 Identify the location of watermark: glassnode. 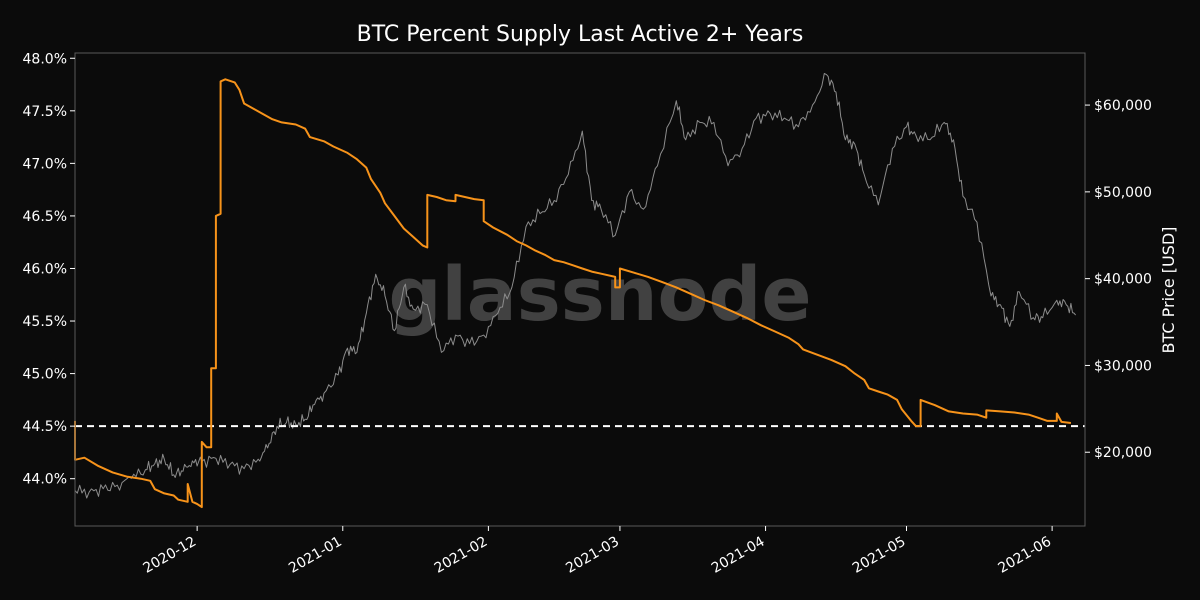
(599, 295).